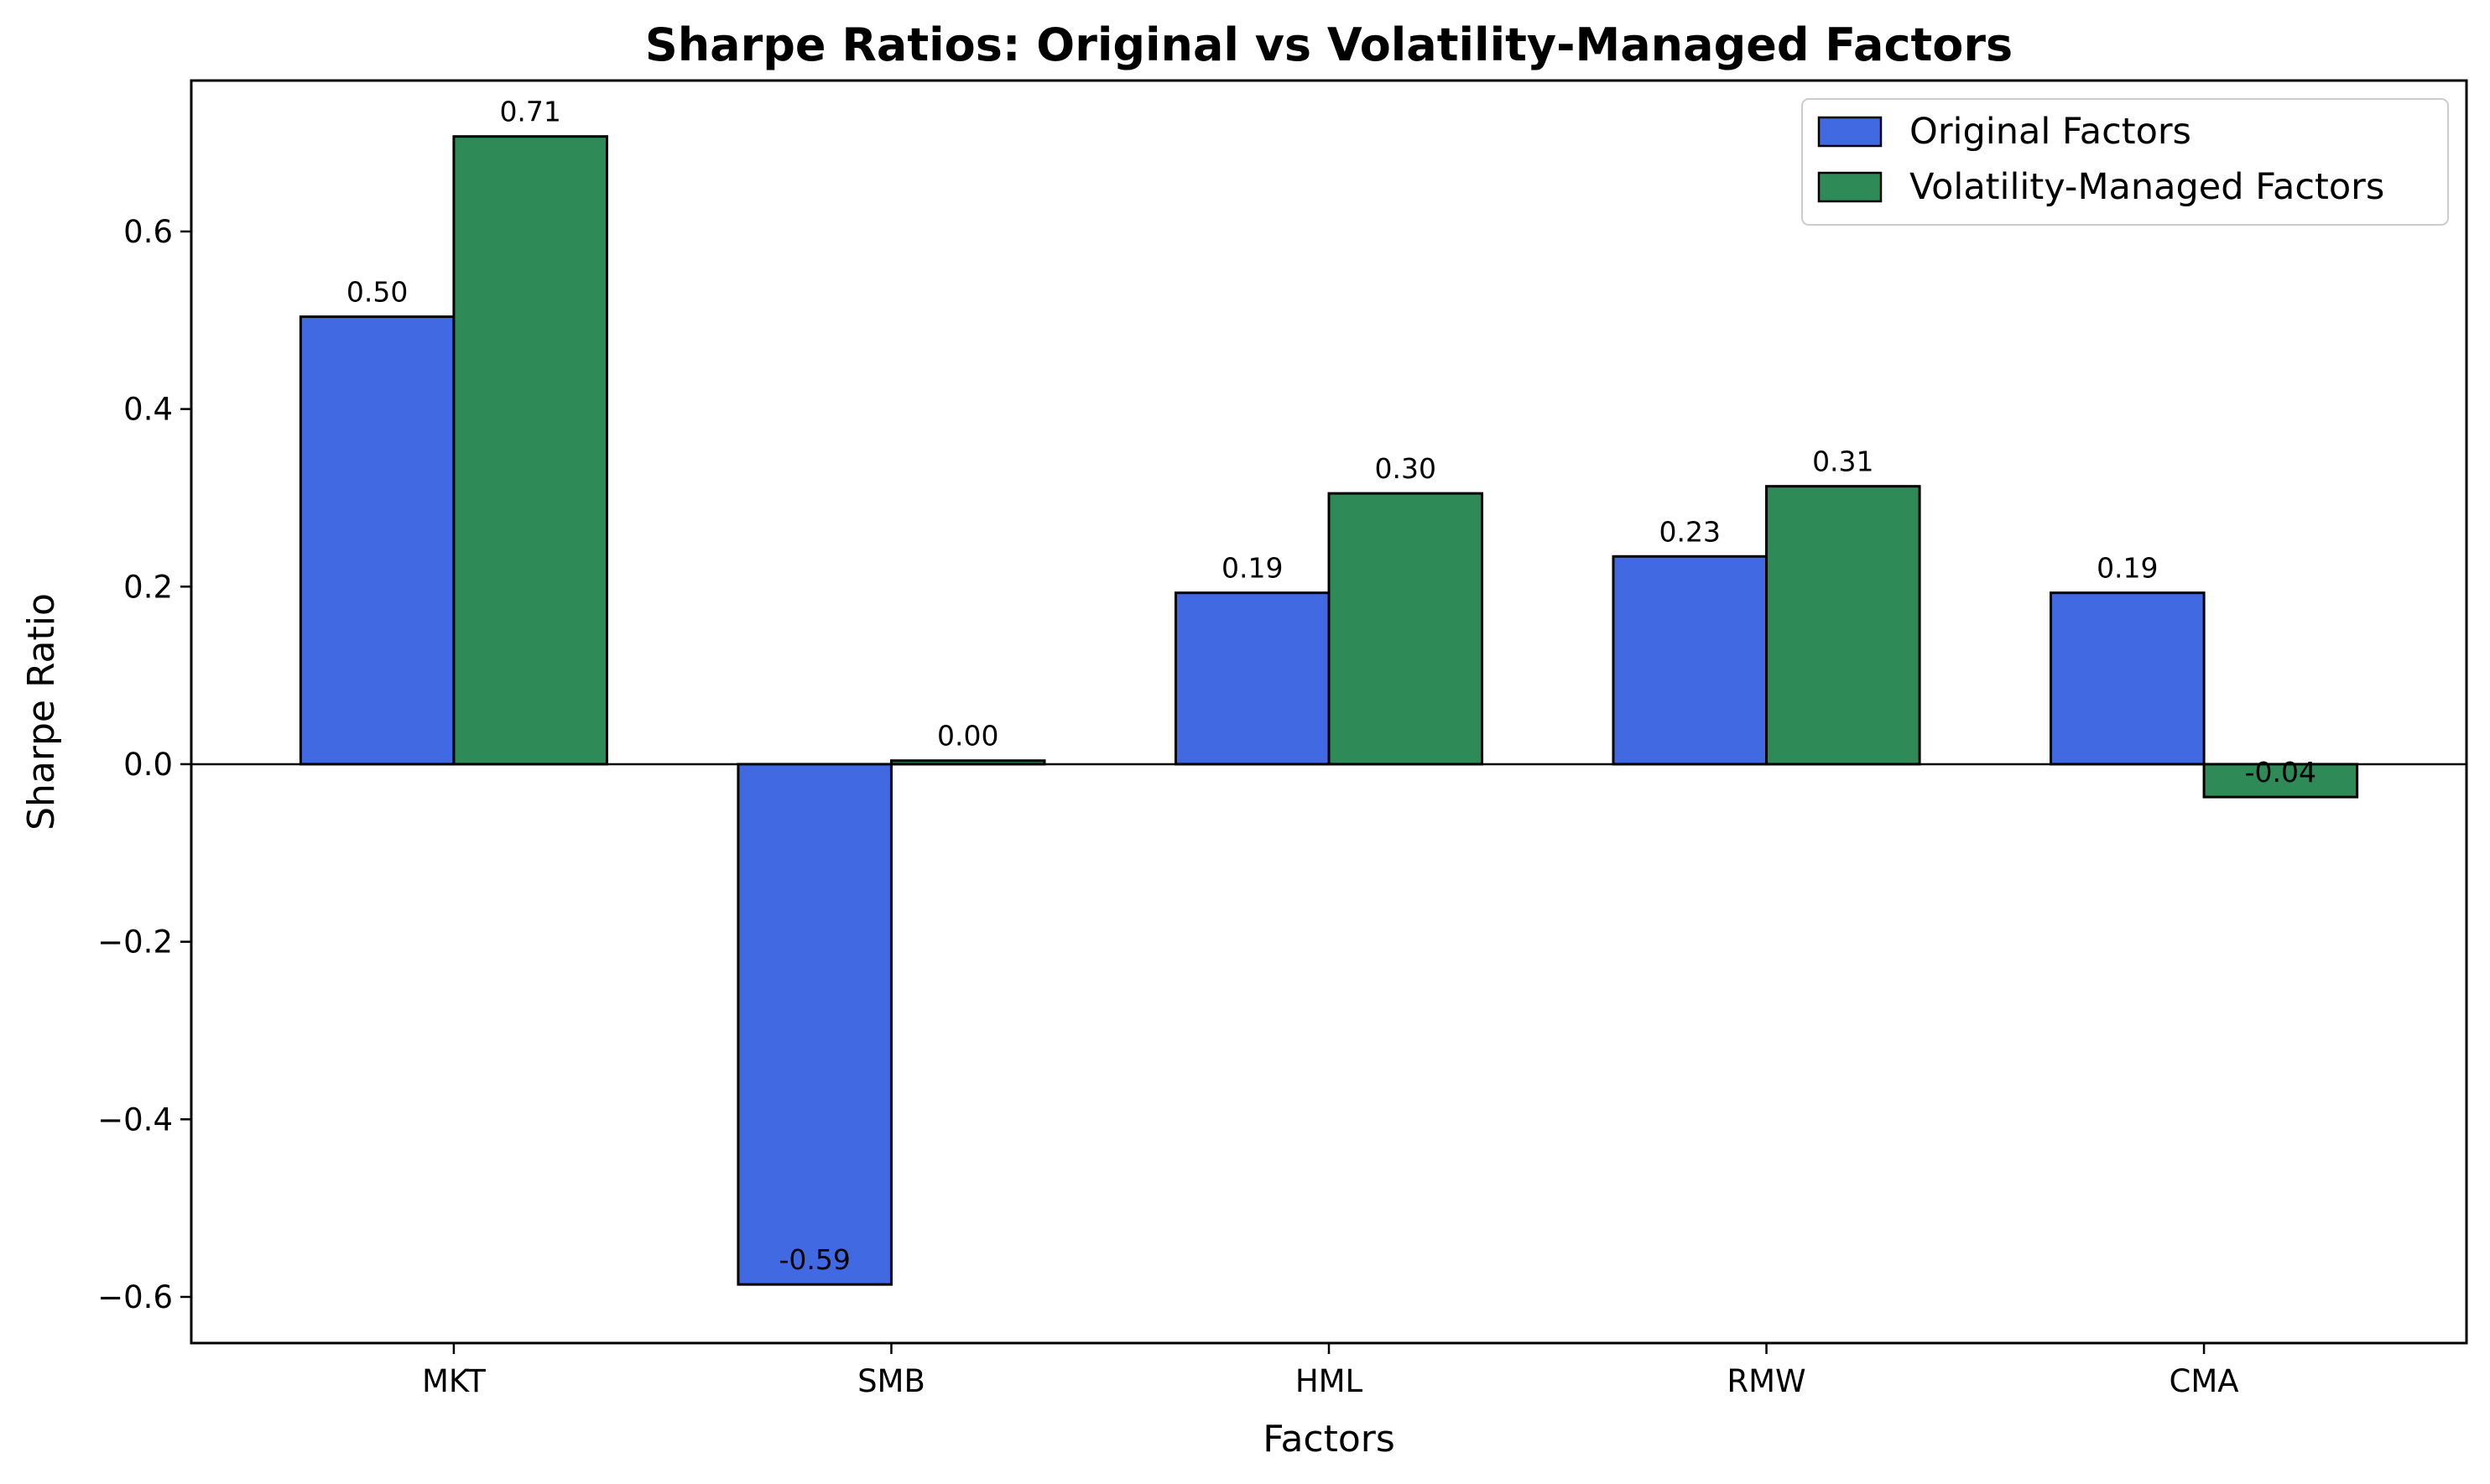 The image size is (2490, 1484). I want to click on x-tick-label: MKT, so click(454, 1381).